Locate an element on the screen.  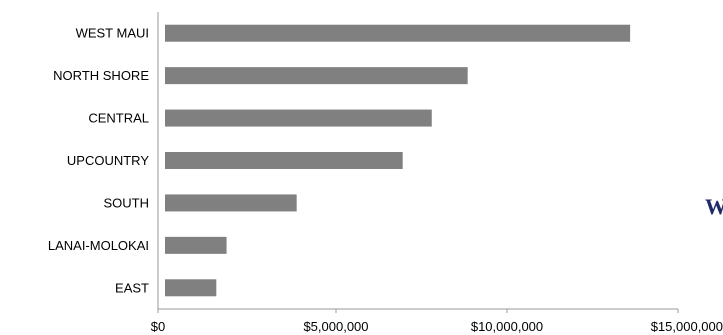
x-tick-label: $10,000,000 is located at coordinates (507, 326).